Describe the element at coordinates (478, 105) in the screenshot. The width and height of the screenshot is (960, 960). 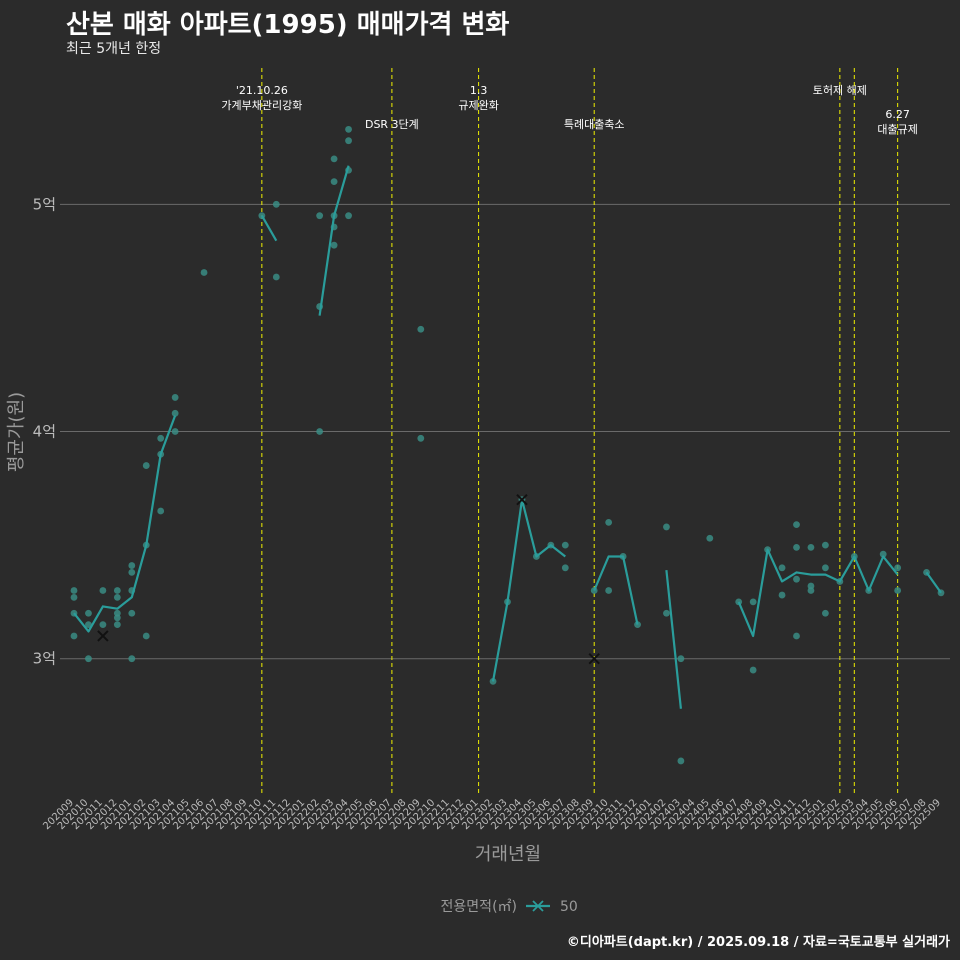
I see `event-label: 규제완화` at that location.